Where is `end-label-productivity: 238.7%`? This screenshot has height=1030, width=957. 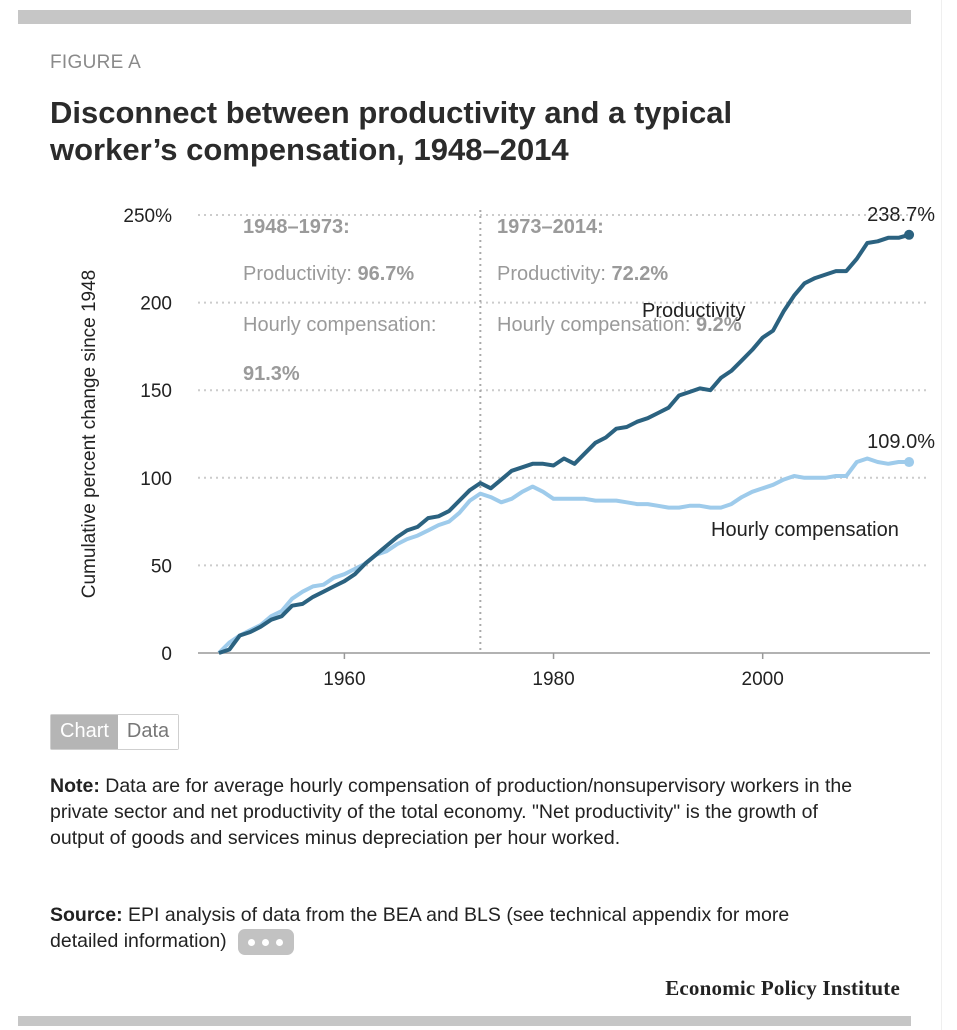 end-label-productivity: 238.7% is located at coordinates (901, 215).